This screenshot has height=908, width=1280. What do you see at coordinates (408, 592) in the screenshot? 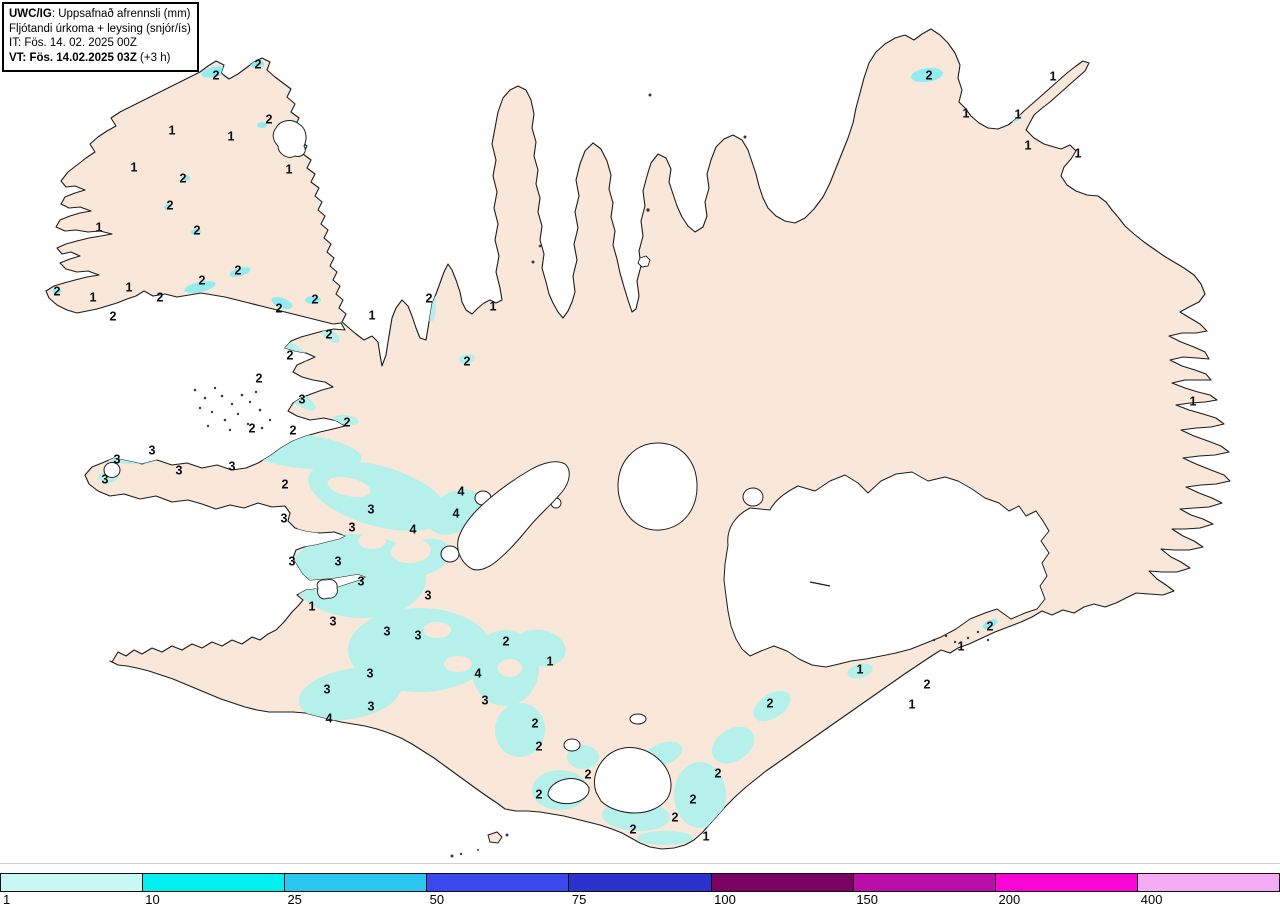
I see `dry-land-gaps` at bounding box center [408, 592].